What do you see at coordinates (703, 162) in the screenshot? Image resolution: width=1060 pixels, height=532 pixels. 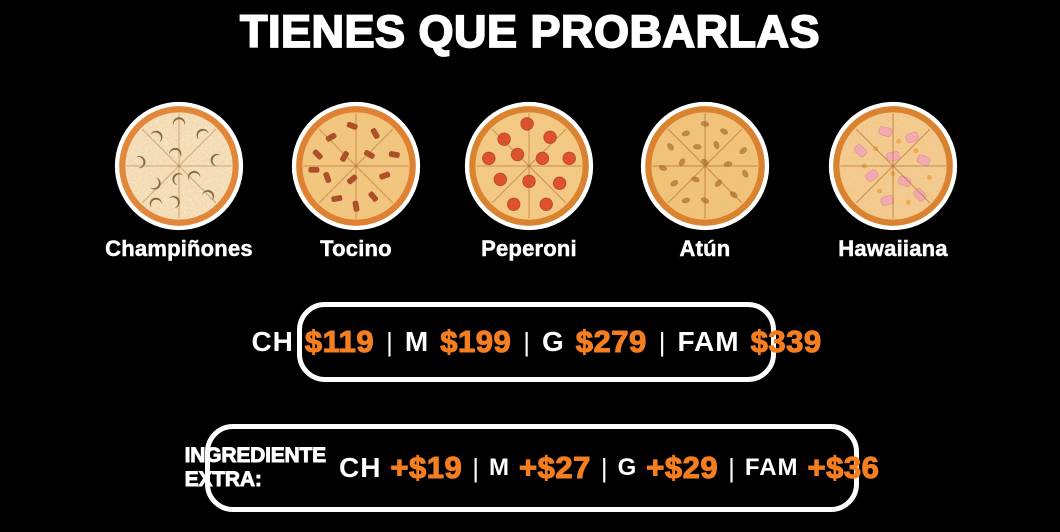 I see `tuna-toppings` at bounding box center [703, 162].